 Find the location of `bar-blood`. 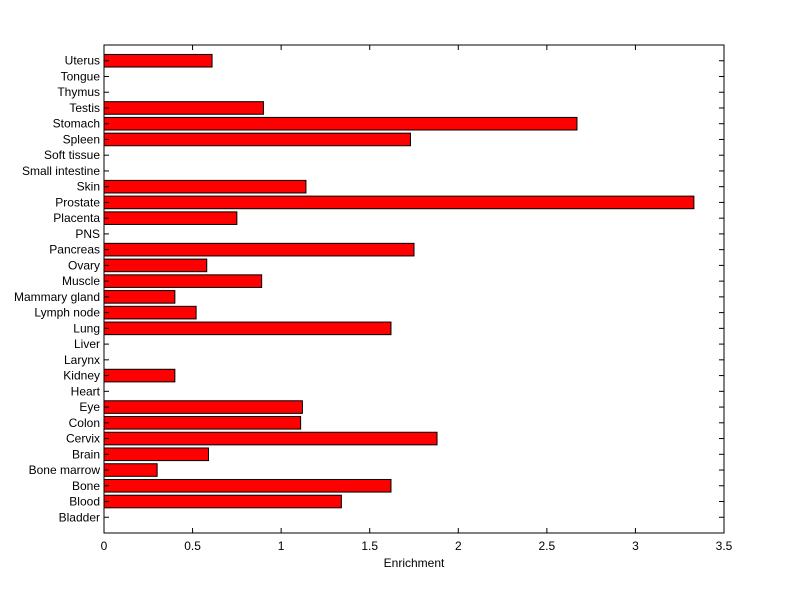

bar-blood is located at coordinates (222, 501).